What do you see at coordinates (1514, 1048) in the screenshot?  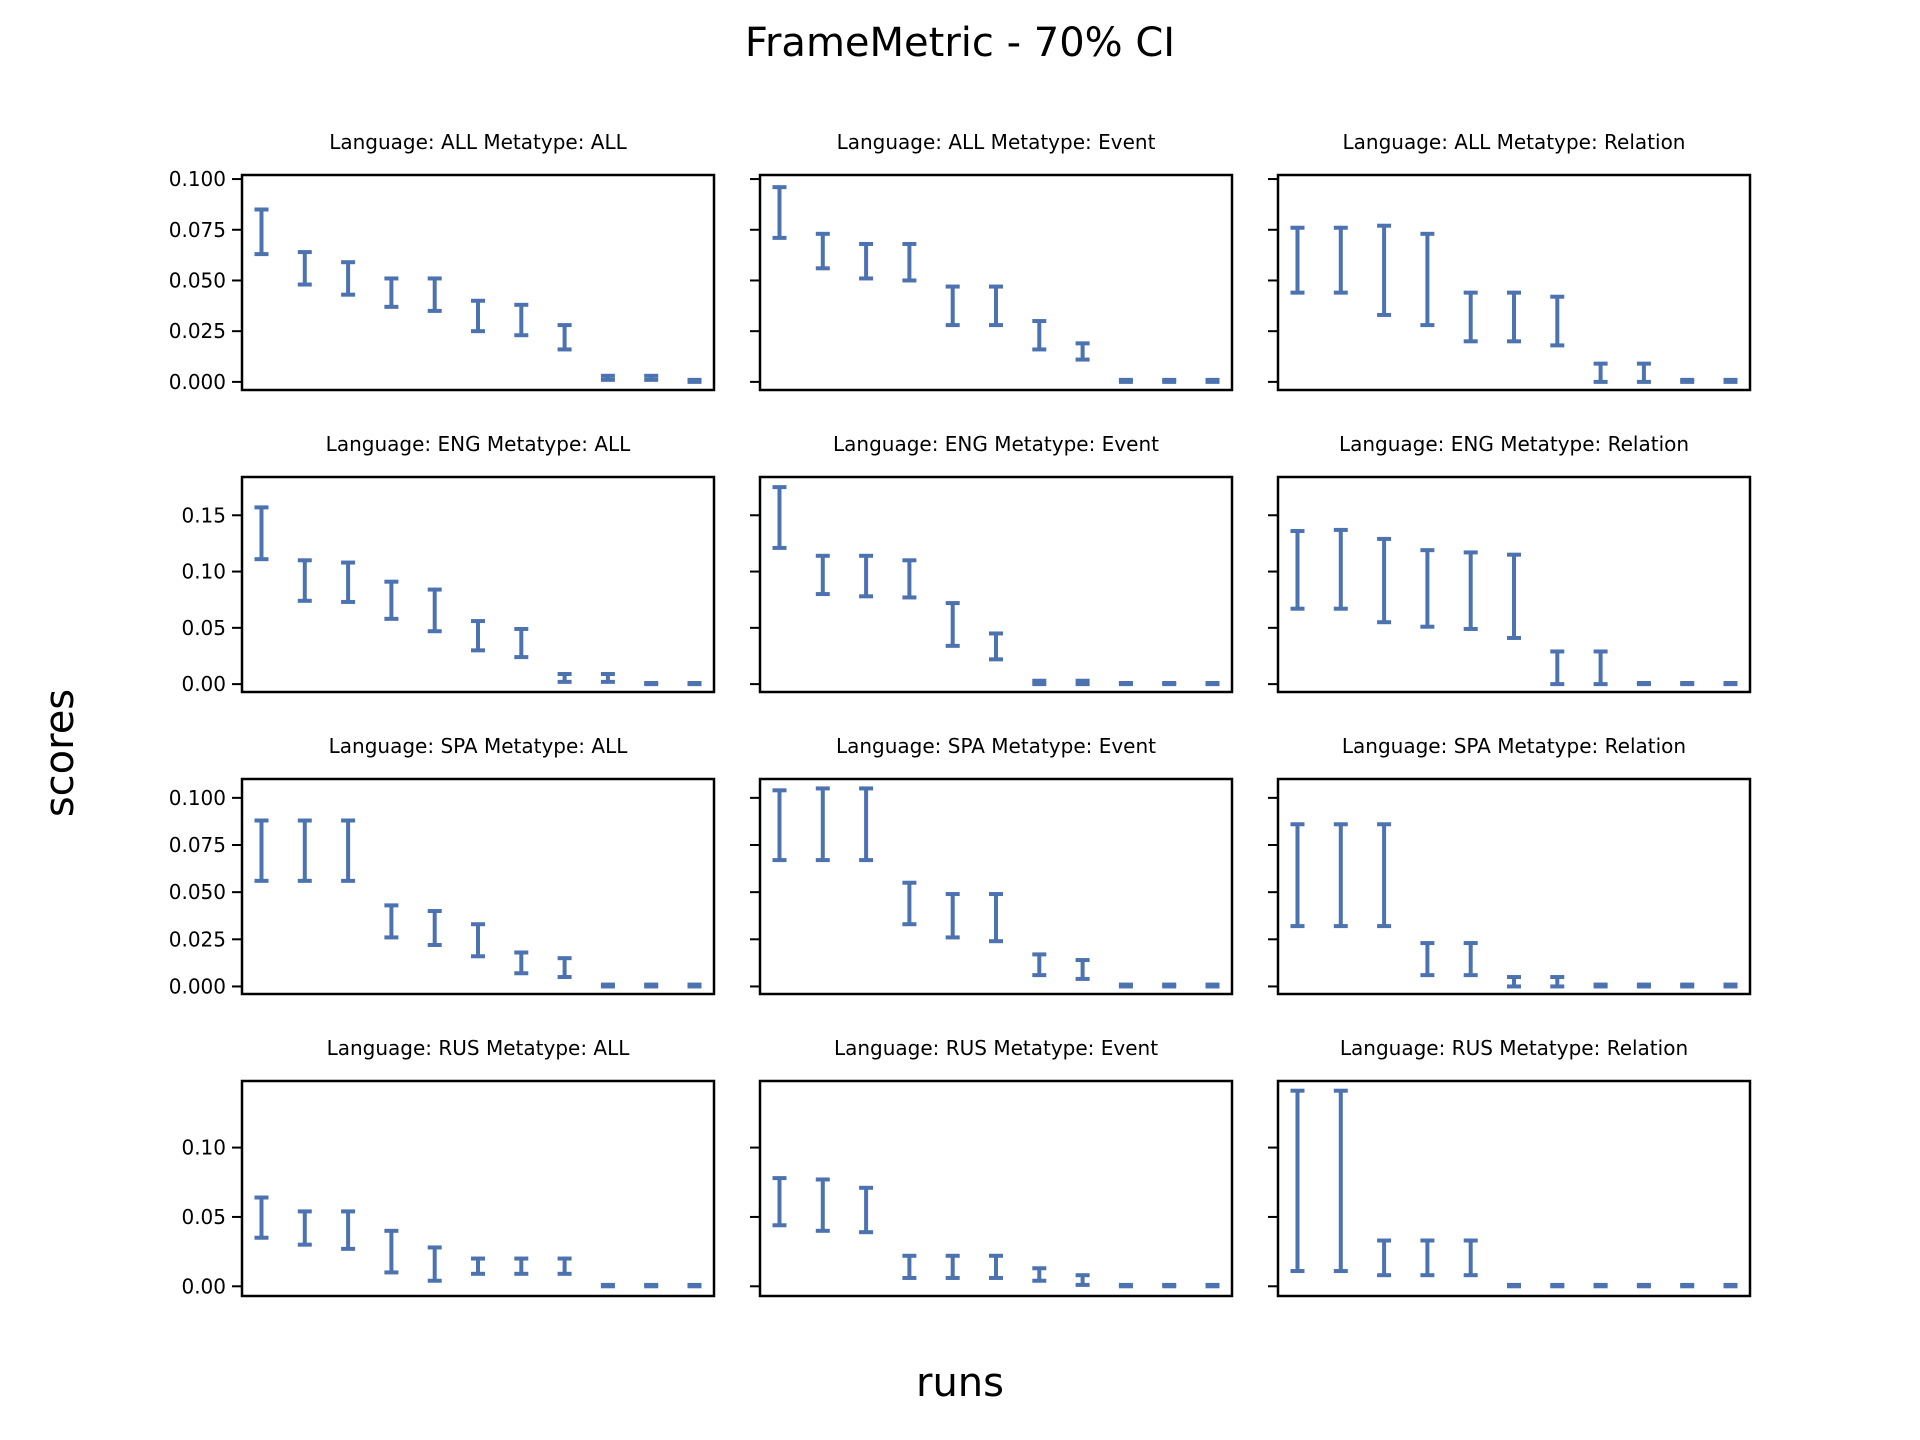 I see `subplot-title: Language: RUS Metatype: Relation` at bounding box center [1514, 1048].